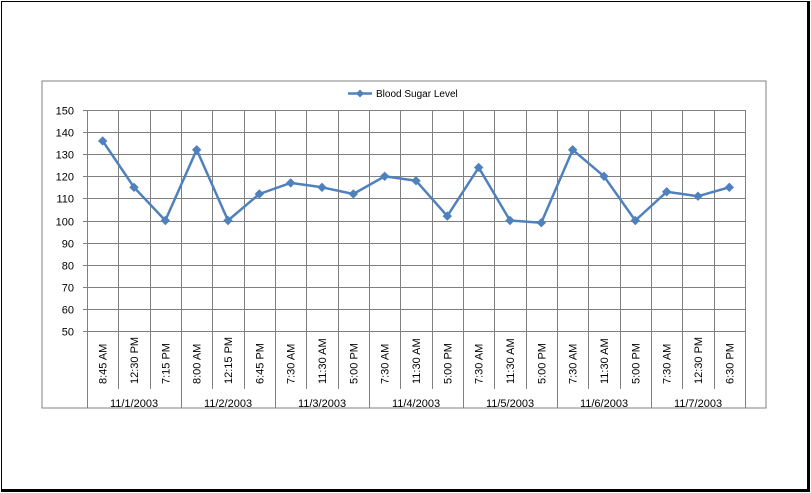  Describe the element at coordinates (68, 311) in the screenshot. I see `y-tick-label: 60` at that location.